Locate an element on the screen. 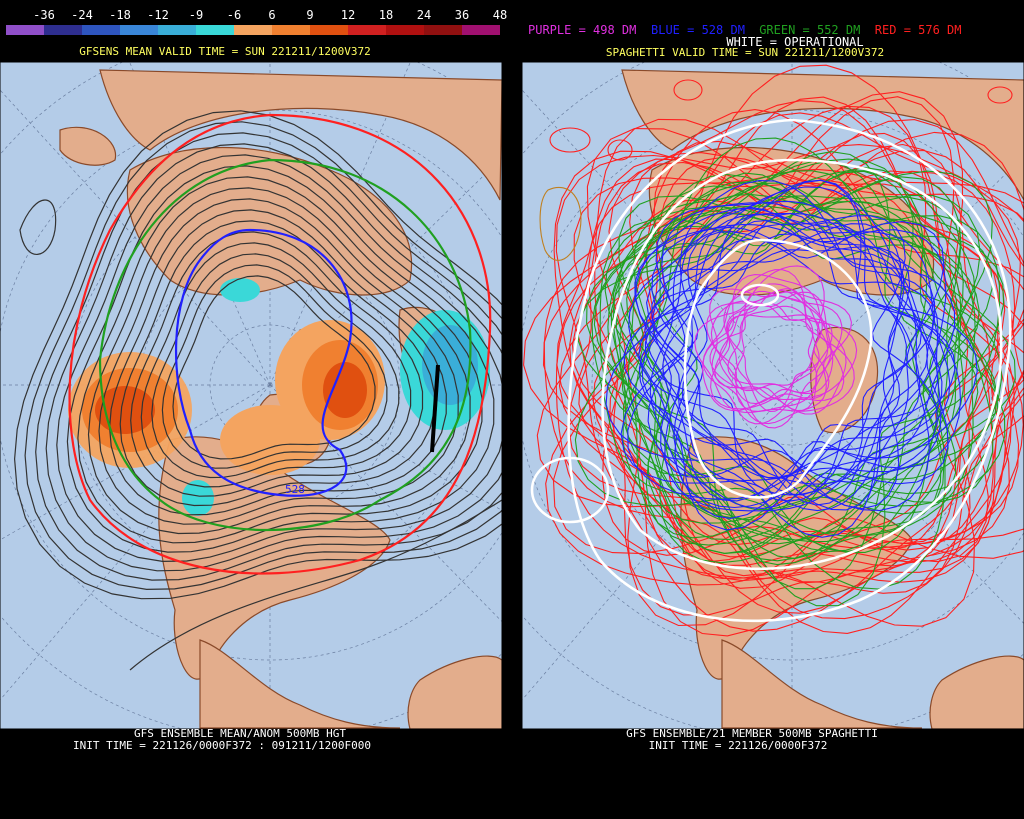  right-footer-line2: INIT TIME = 221126/0000F372 is located at coordinates (738, 745).